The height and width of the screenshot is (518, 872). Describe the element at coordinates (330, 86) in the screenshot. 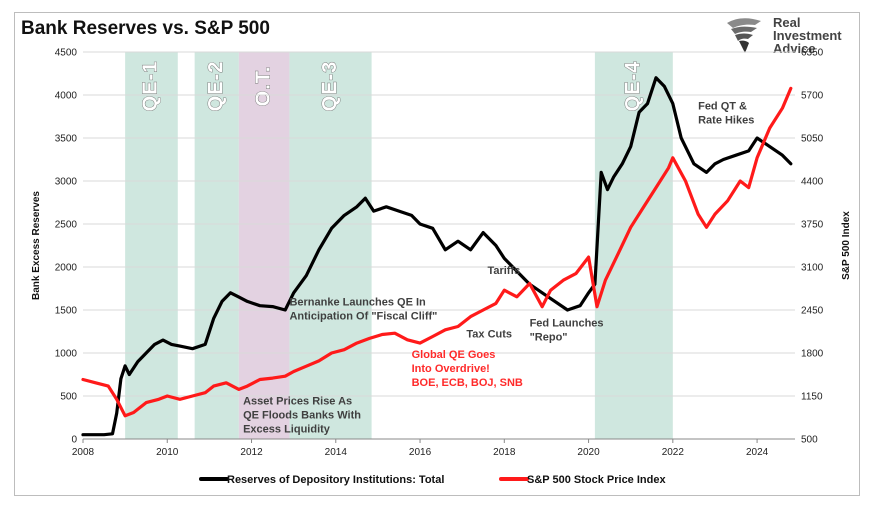

I see `shaded-period-label-3: QE-3` at that location.